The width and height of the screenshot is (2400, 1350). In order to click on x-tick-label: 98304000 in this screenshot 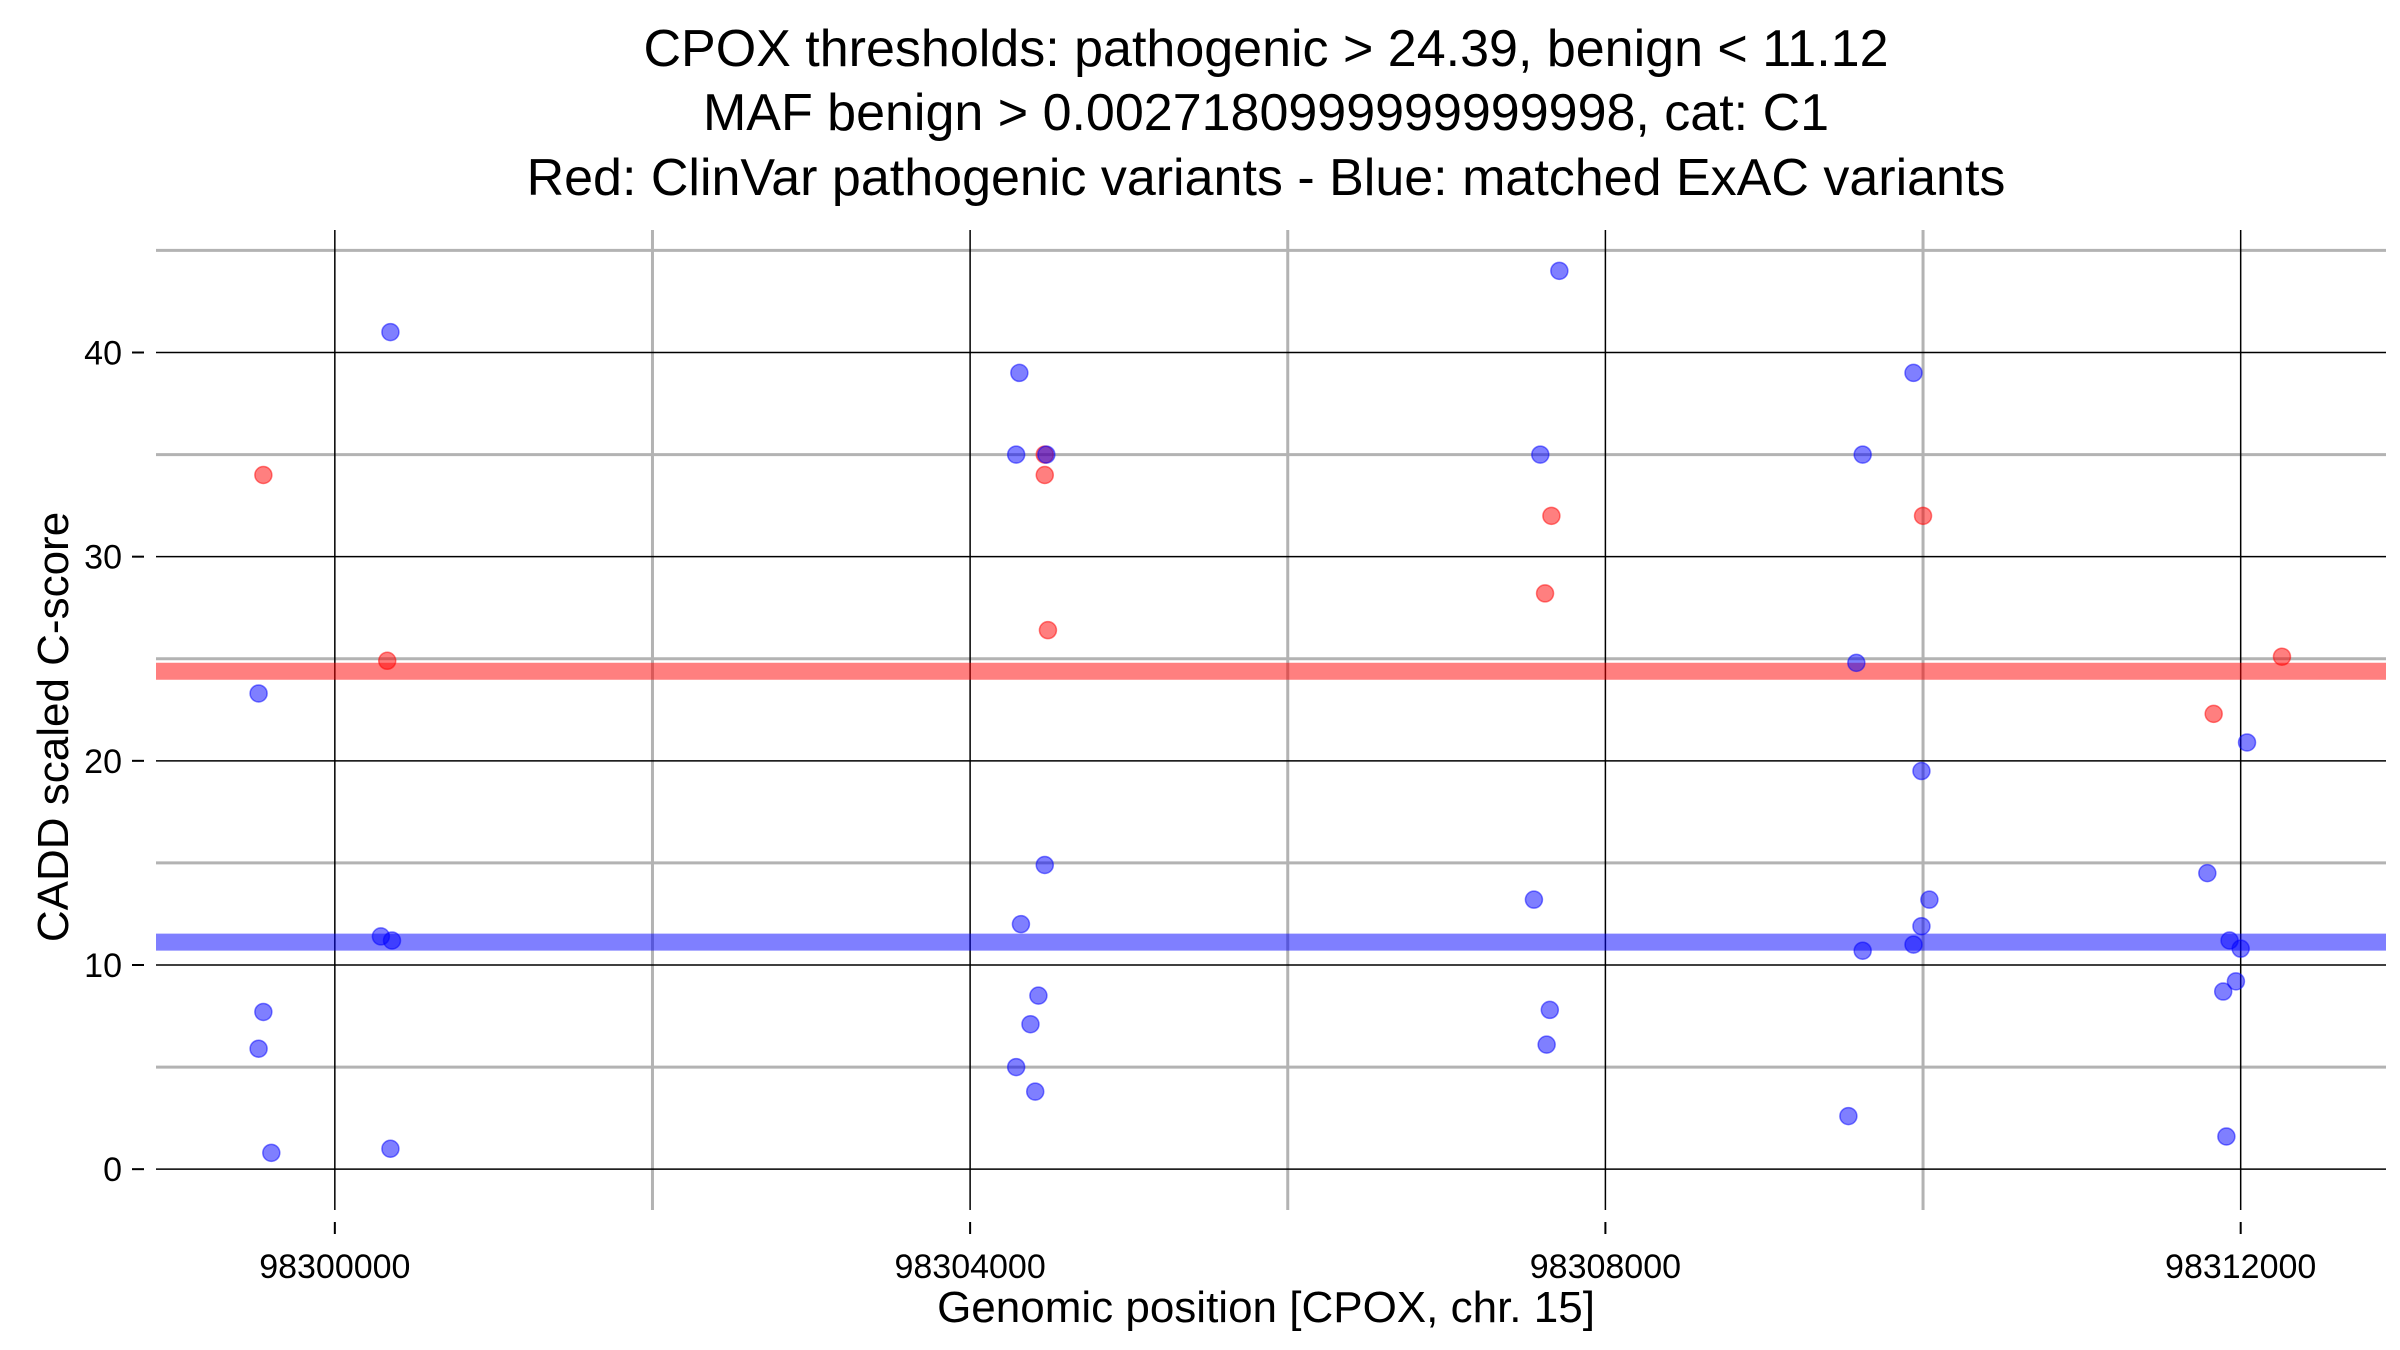, I will do `click(969, 1267)`.